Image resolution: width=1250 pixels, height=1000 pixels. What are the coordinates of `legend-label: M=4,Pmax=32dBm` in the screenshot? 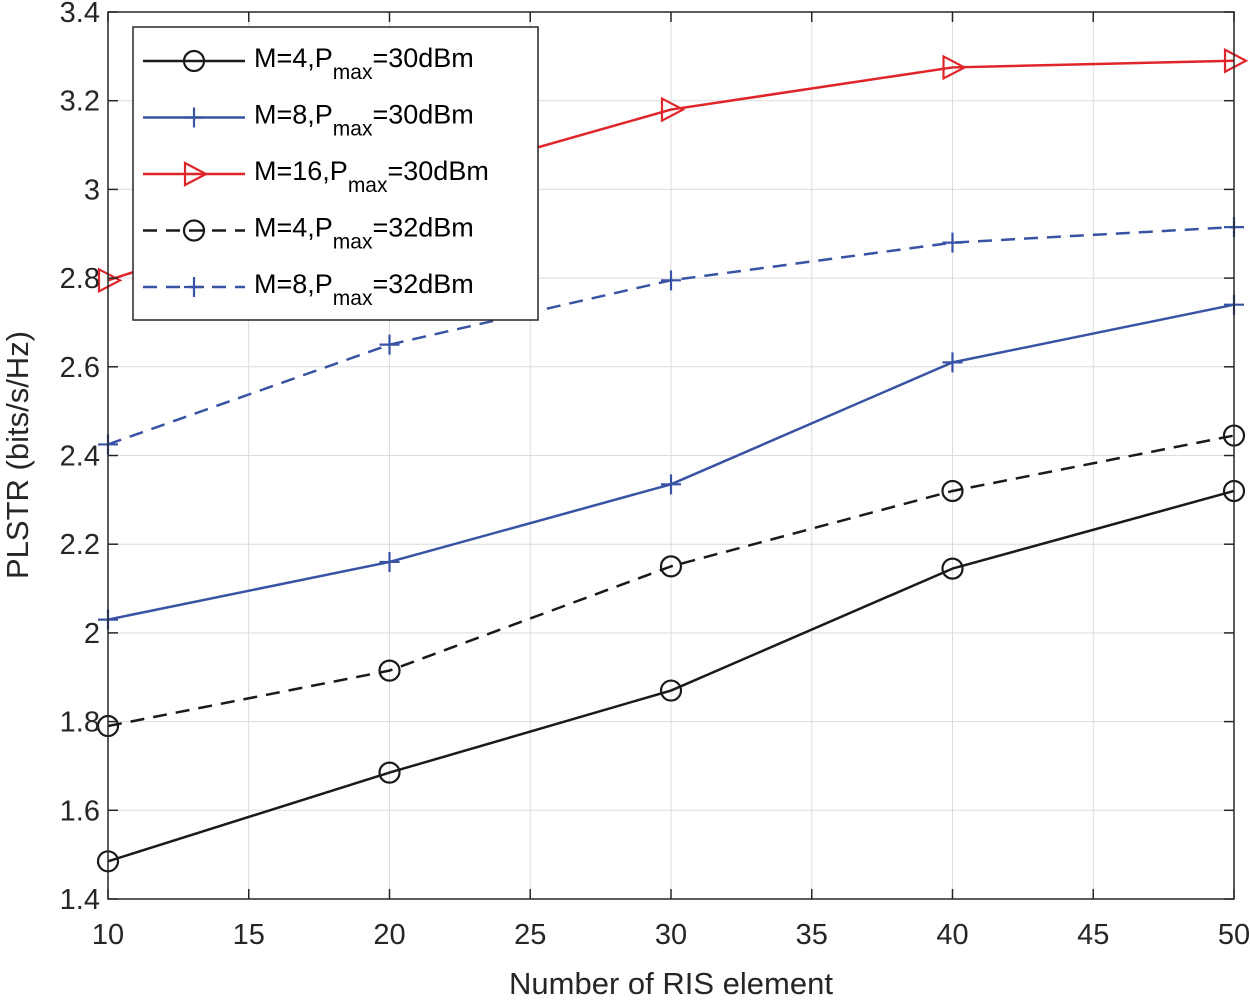 It's located at (364, 233).